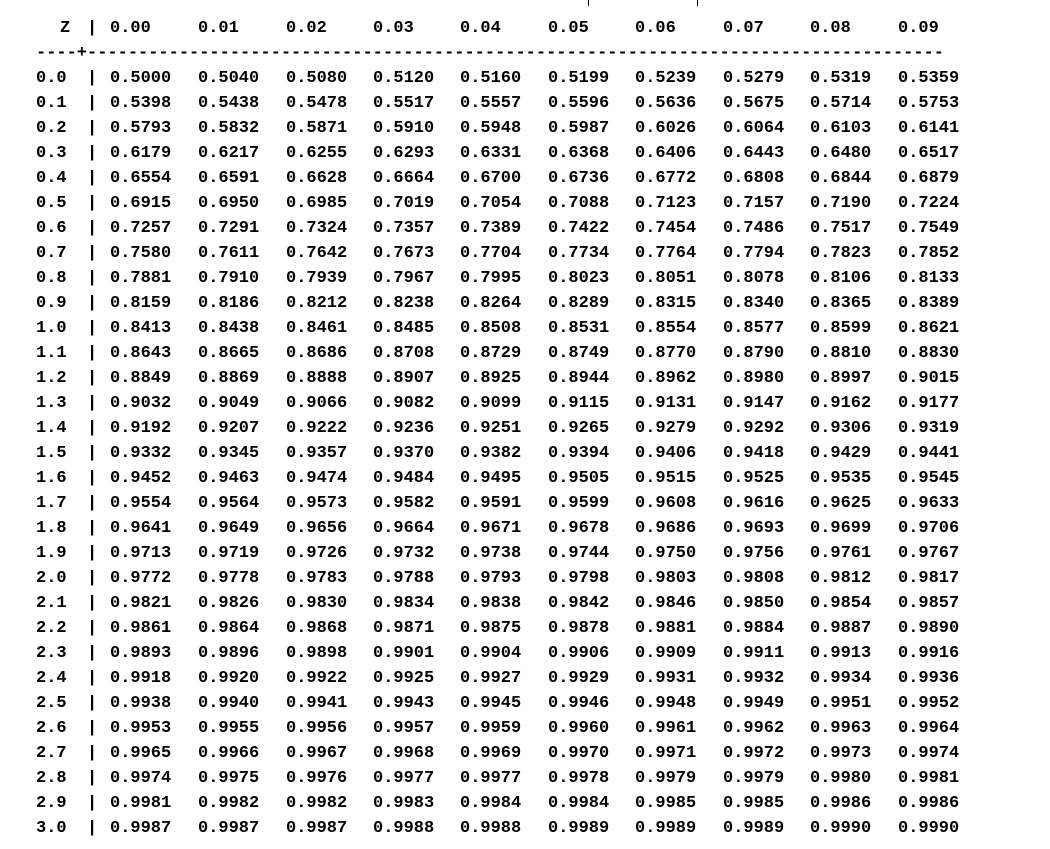 This screenshot has width=1050, height=849. I want to click on probability-cell: 0.7157, so click(754, 203).